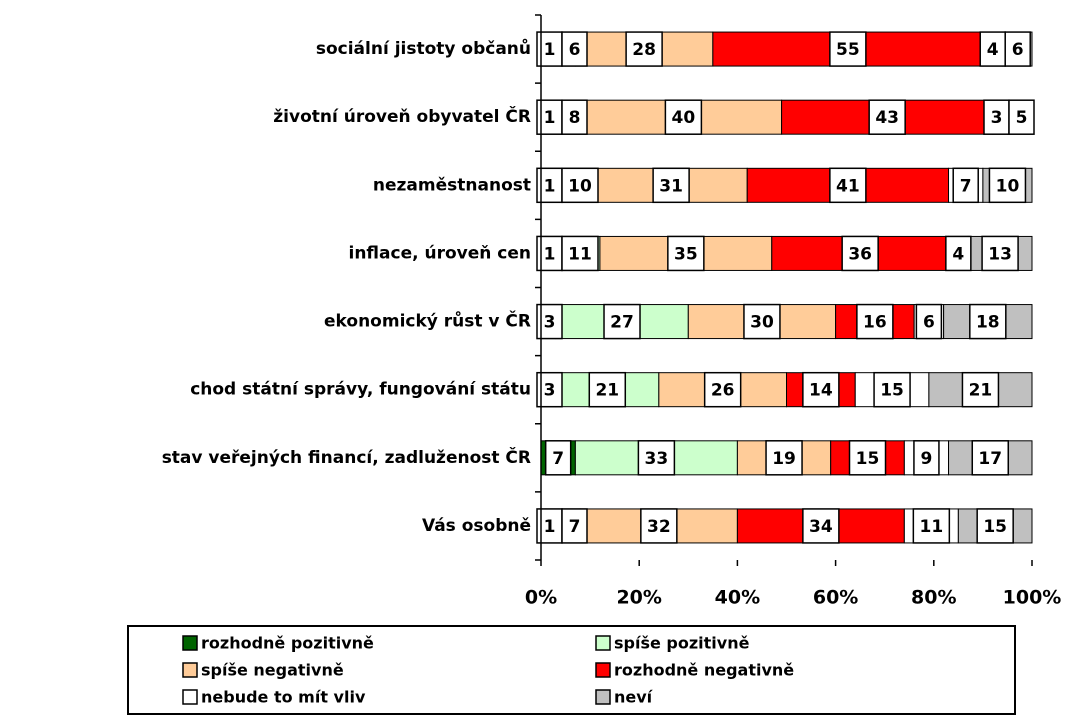 The width and height of the screenshot is (1075, 720). What do you see at coordinates (550, 391) in the screenshot?
I see `data-label: 3` at bounding box center [550, 391].